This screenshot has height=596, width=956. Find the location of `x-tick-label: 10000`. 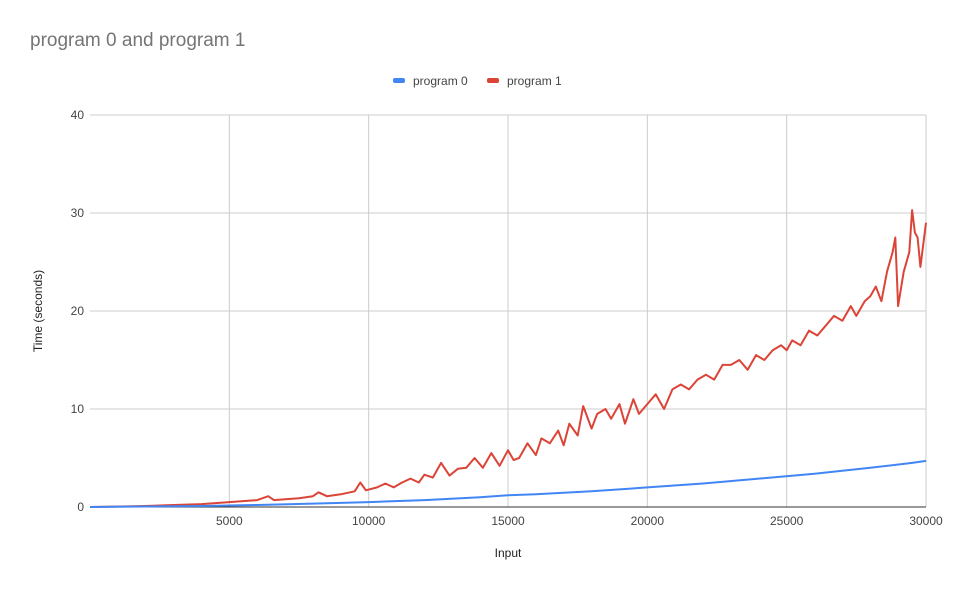

x-tick-label: 10000 is located at coordinates (369, 521).